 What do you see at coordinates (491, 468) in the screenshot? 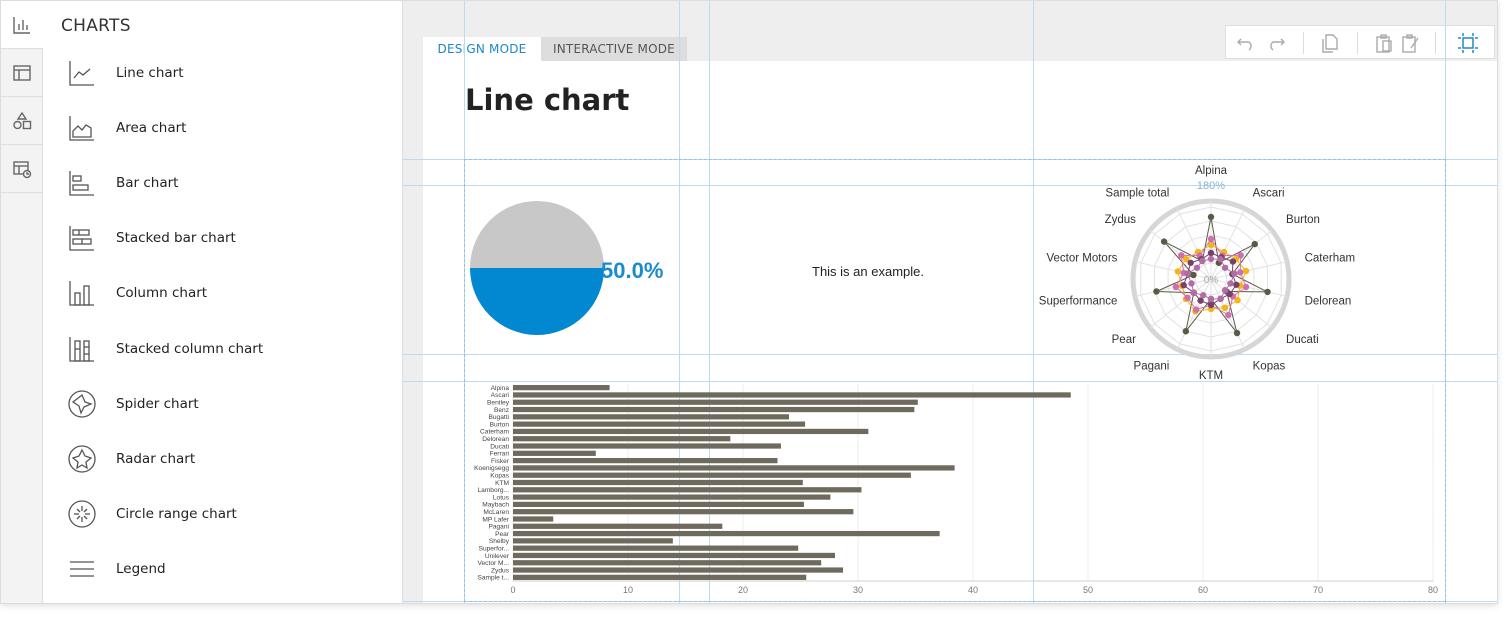
I see `bar-category-label: Koenigsegg` at bounding box center [491, 468].